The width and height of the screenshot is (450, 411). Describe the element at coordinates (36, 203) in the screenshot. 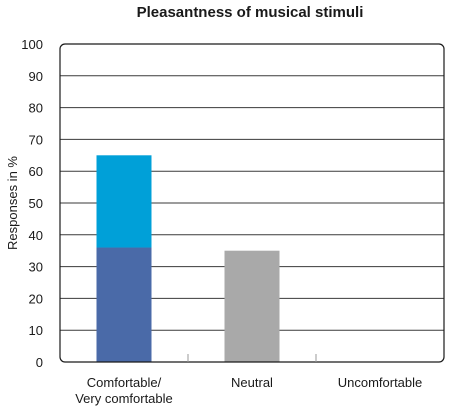

I see `y-tick-label: 50` at that location.